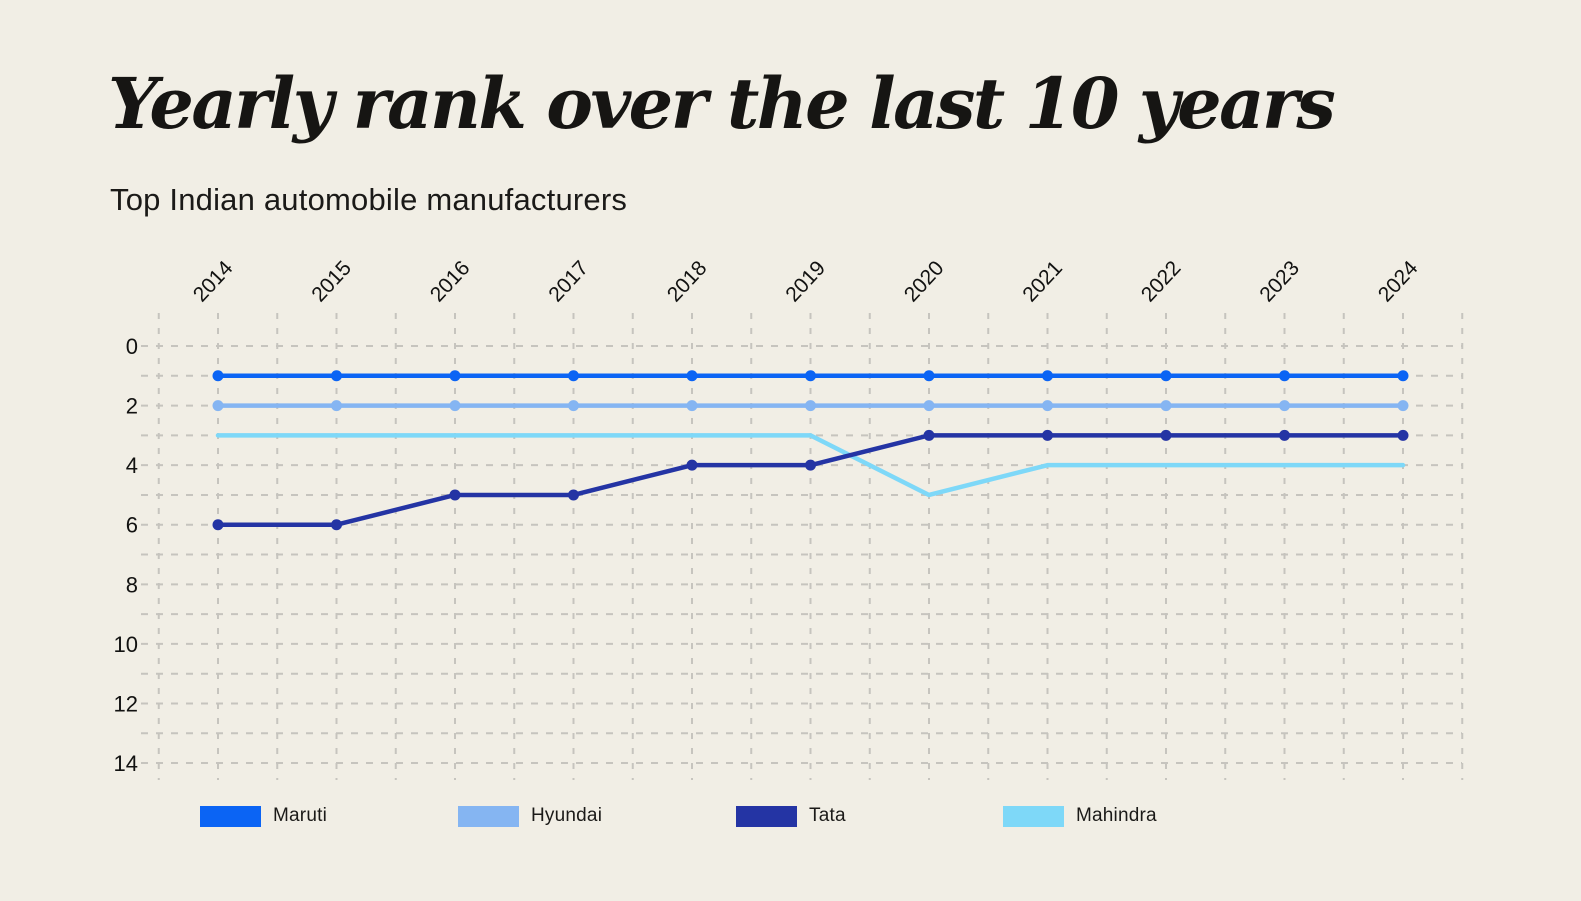  I want to click on series-hyundai, so click(810, 406).